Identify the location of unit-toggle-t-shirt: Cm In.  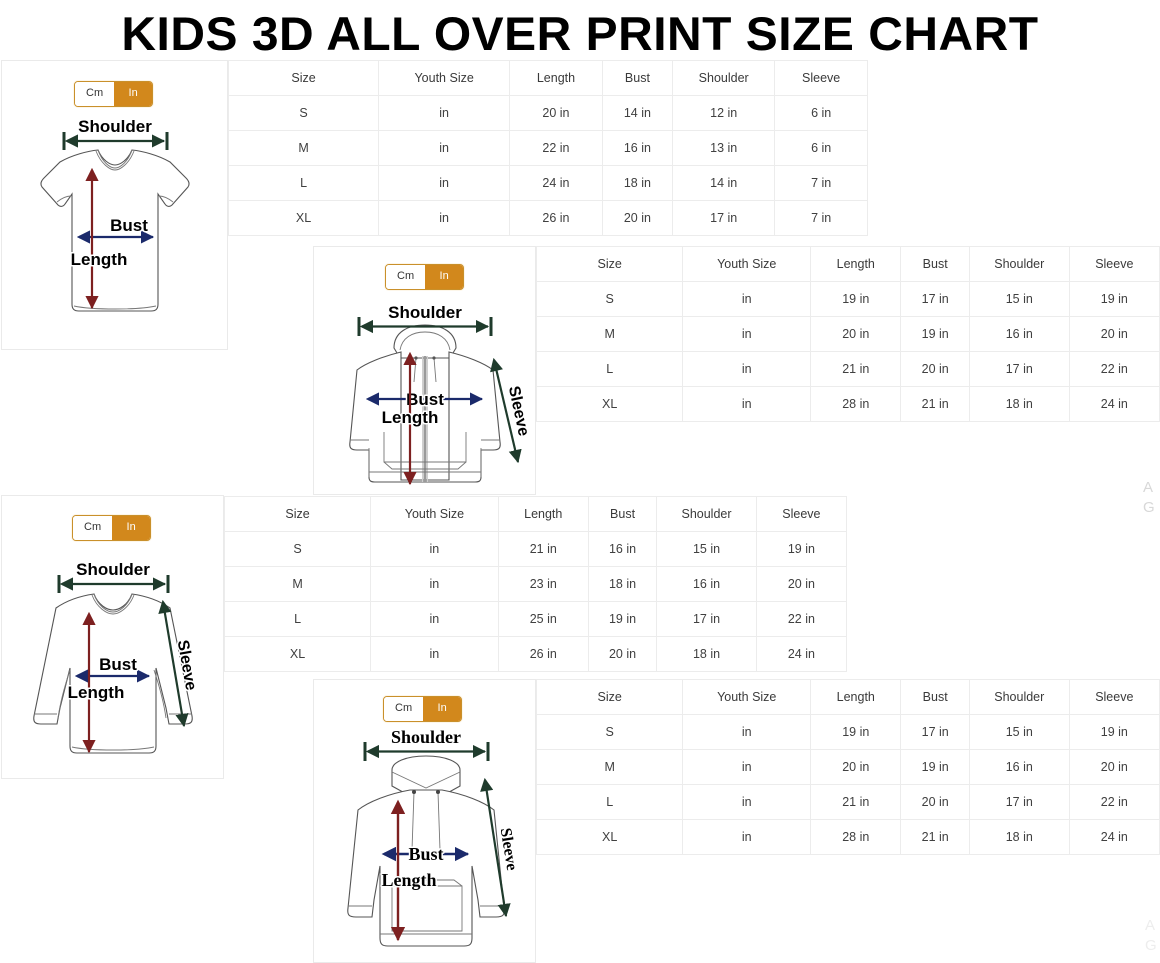
(114, 94).